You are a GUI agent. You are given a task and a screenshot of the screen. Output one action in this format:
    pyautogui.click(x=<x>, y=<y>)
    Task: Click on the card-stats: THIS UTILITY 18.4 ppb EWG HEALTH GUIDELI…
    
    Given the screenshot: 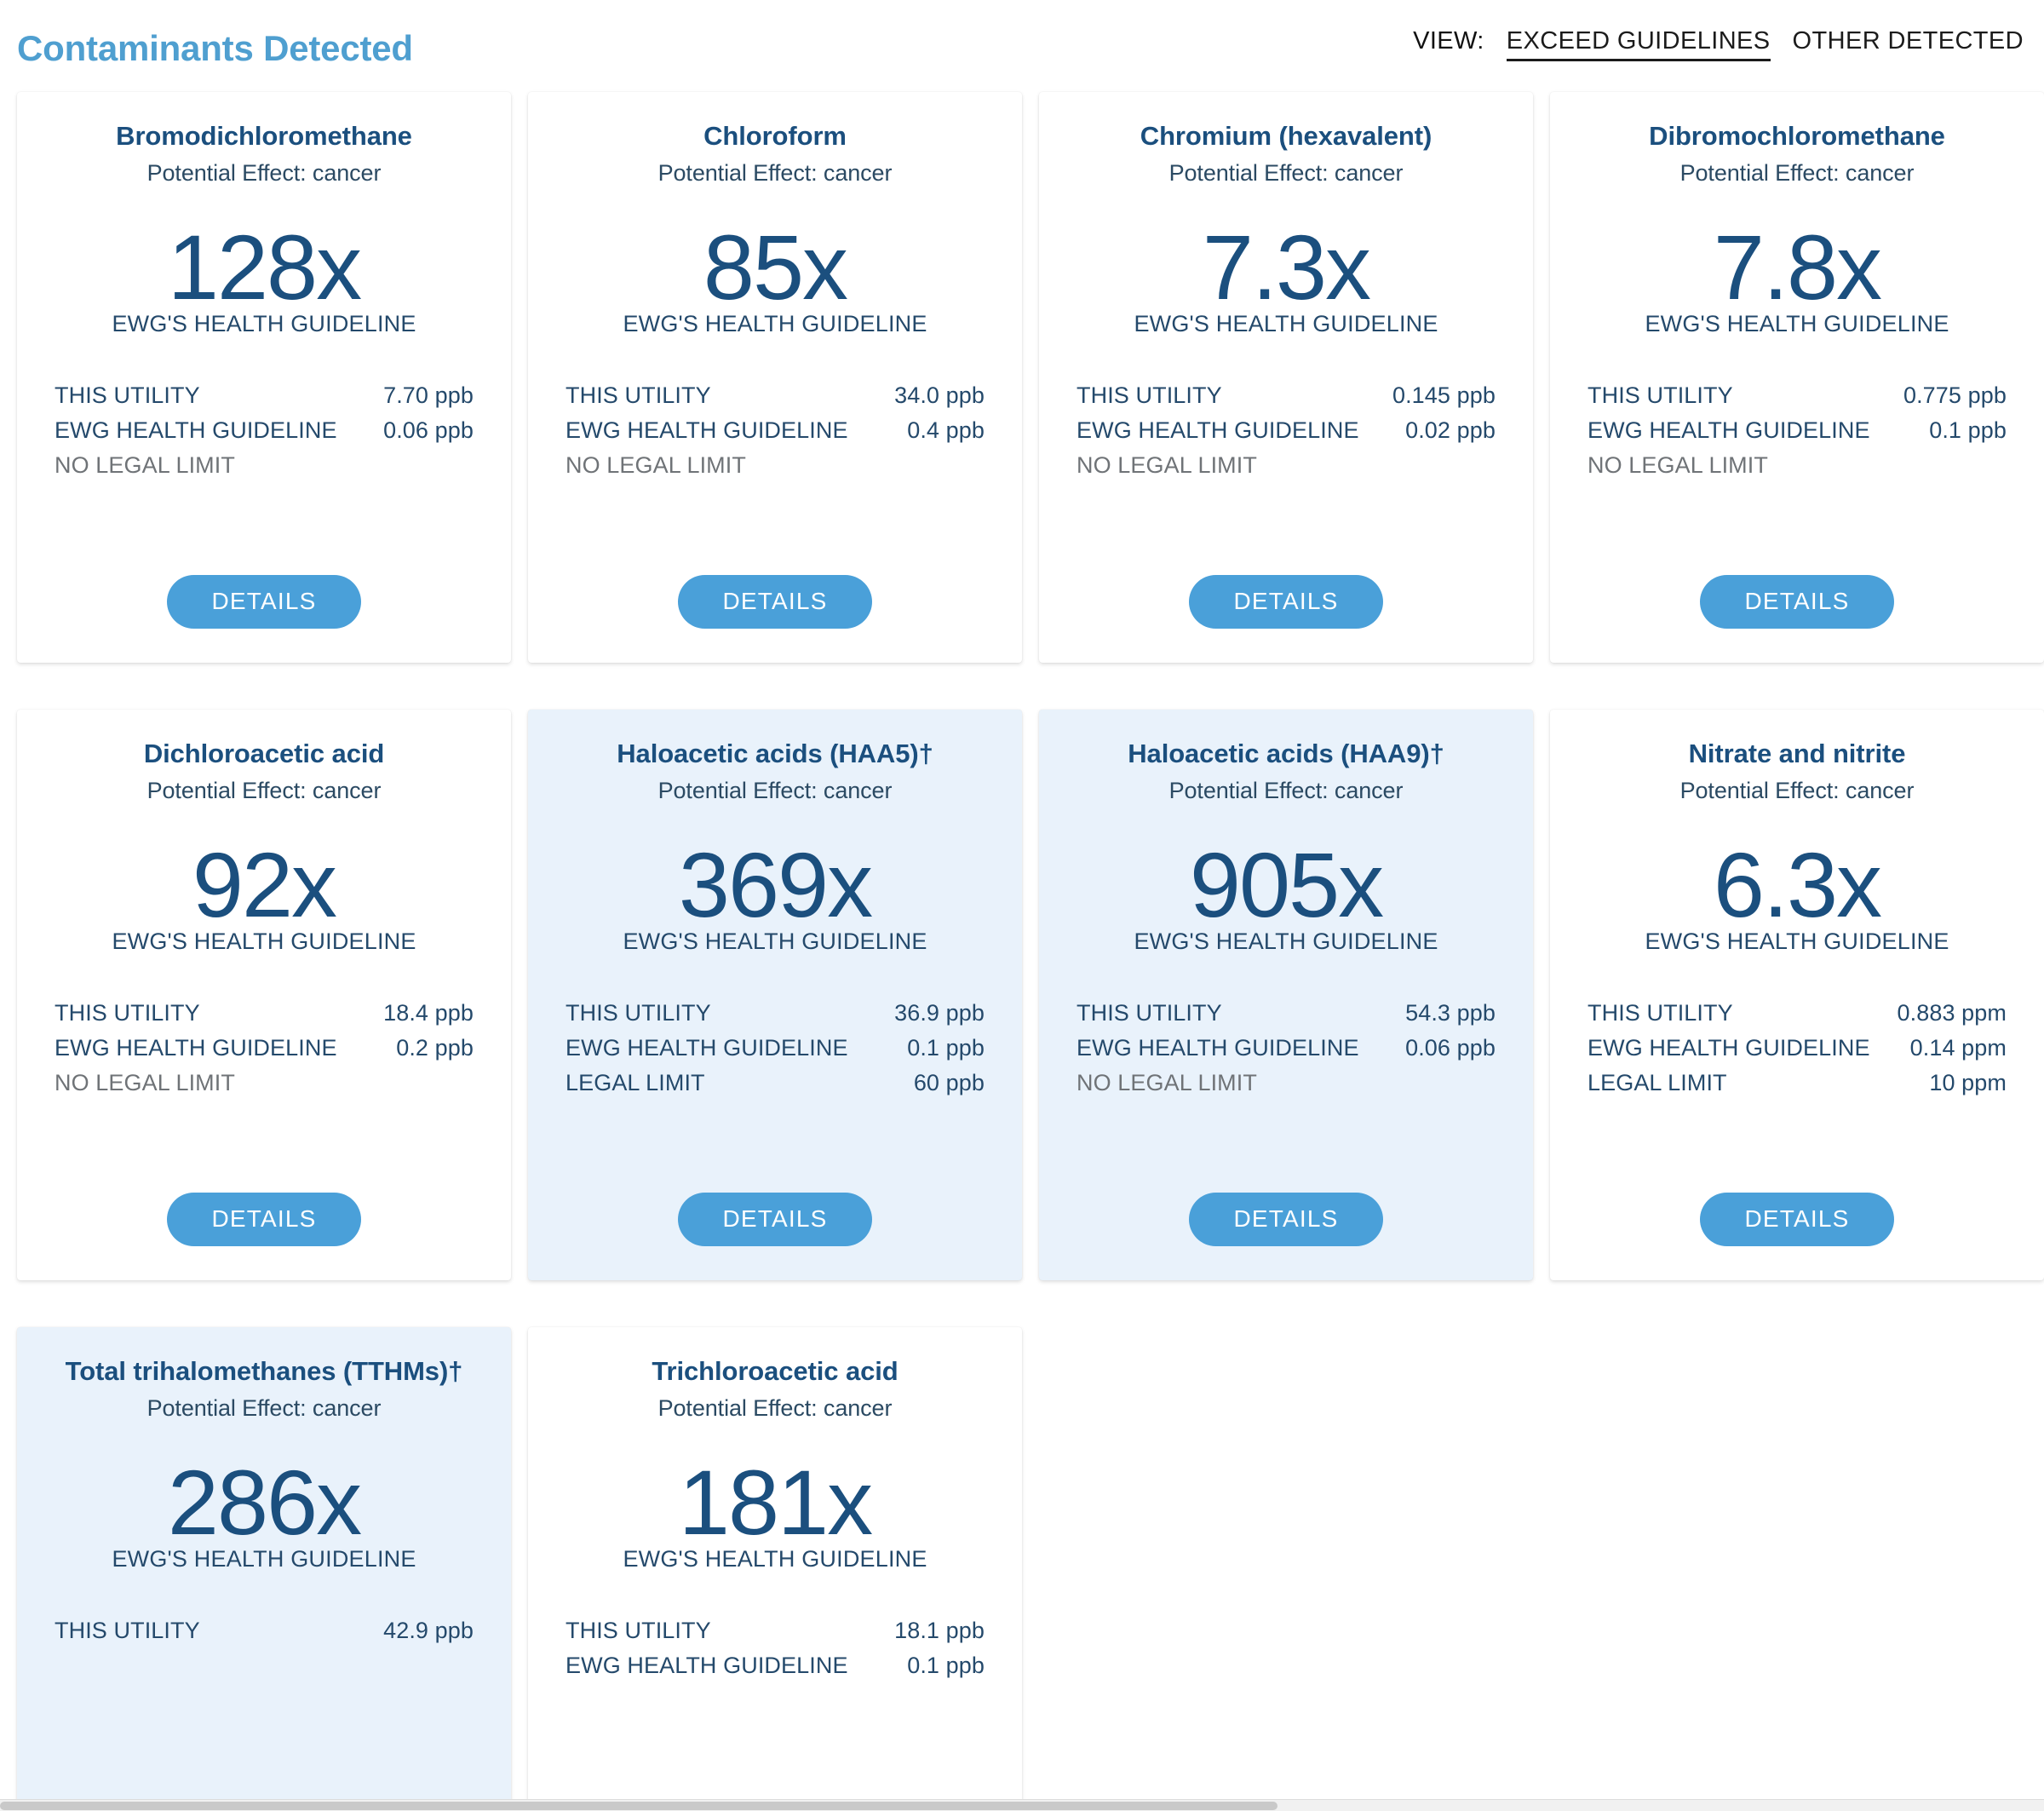 What is the action you would take?
    pyautogui.click(x=264, y=1048)
    